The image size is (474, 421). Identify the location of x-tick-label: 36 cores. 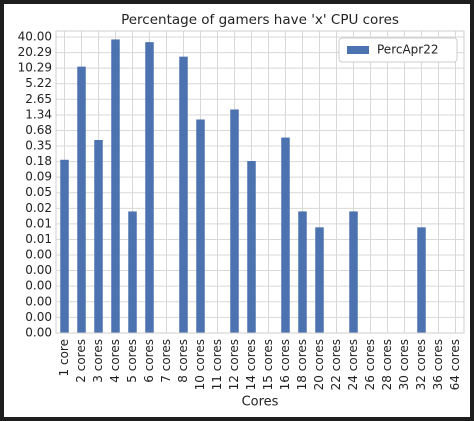
(438, 364).